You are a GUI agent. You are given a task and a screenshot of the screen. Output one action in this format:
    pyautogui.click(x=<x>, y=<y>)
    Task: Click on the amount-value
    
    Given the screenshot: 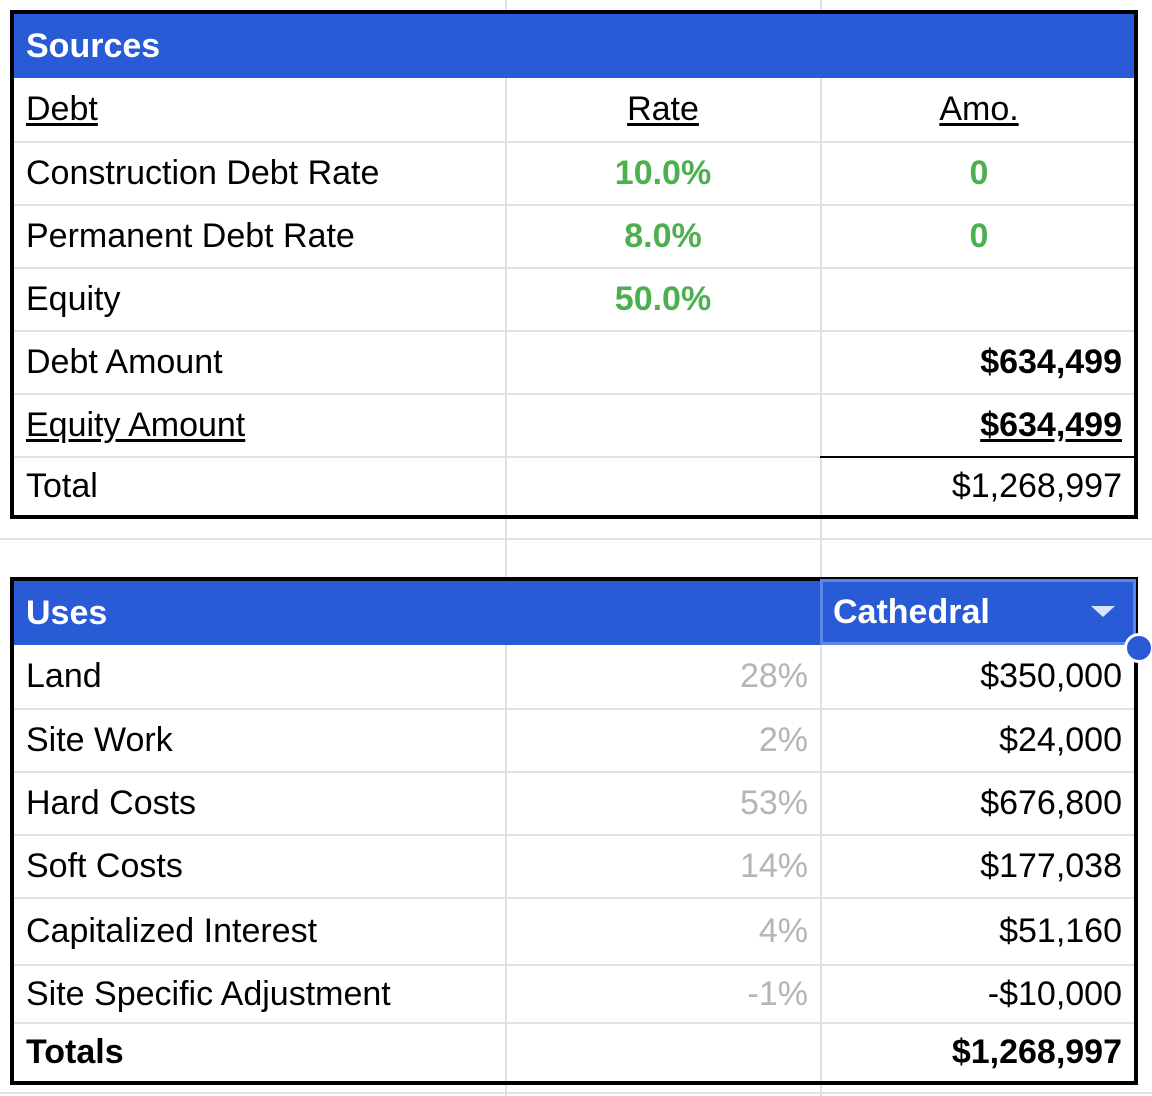 What is the action you would take?
    pyautogui.click(x=972, y=299)
    